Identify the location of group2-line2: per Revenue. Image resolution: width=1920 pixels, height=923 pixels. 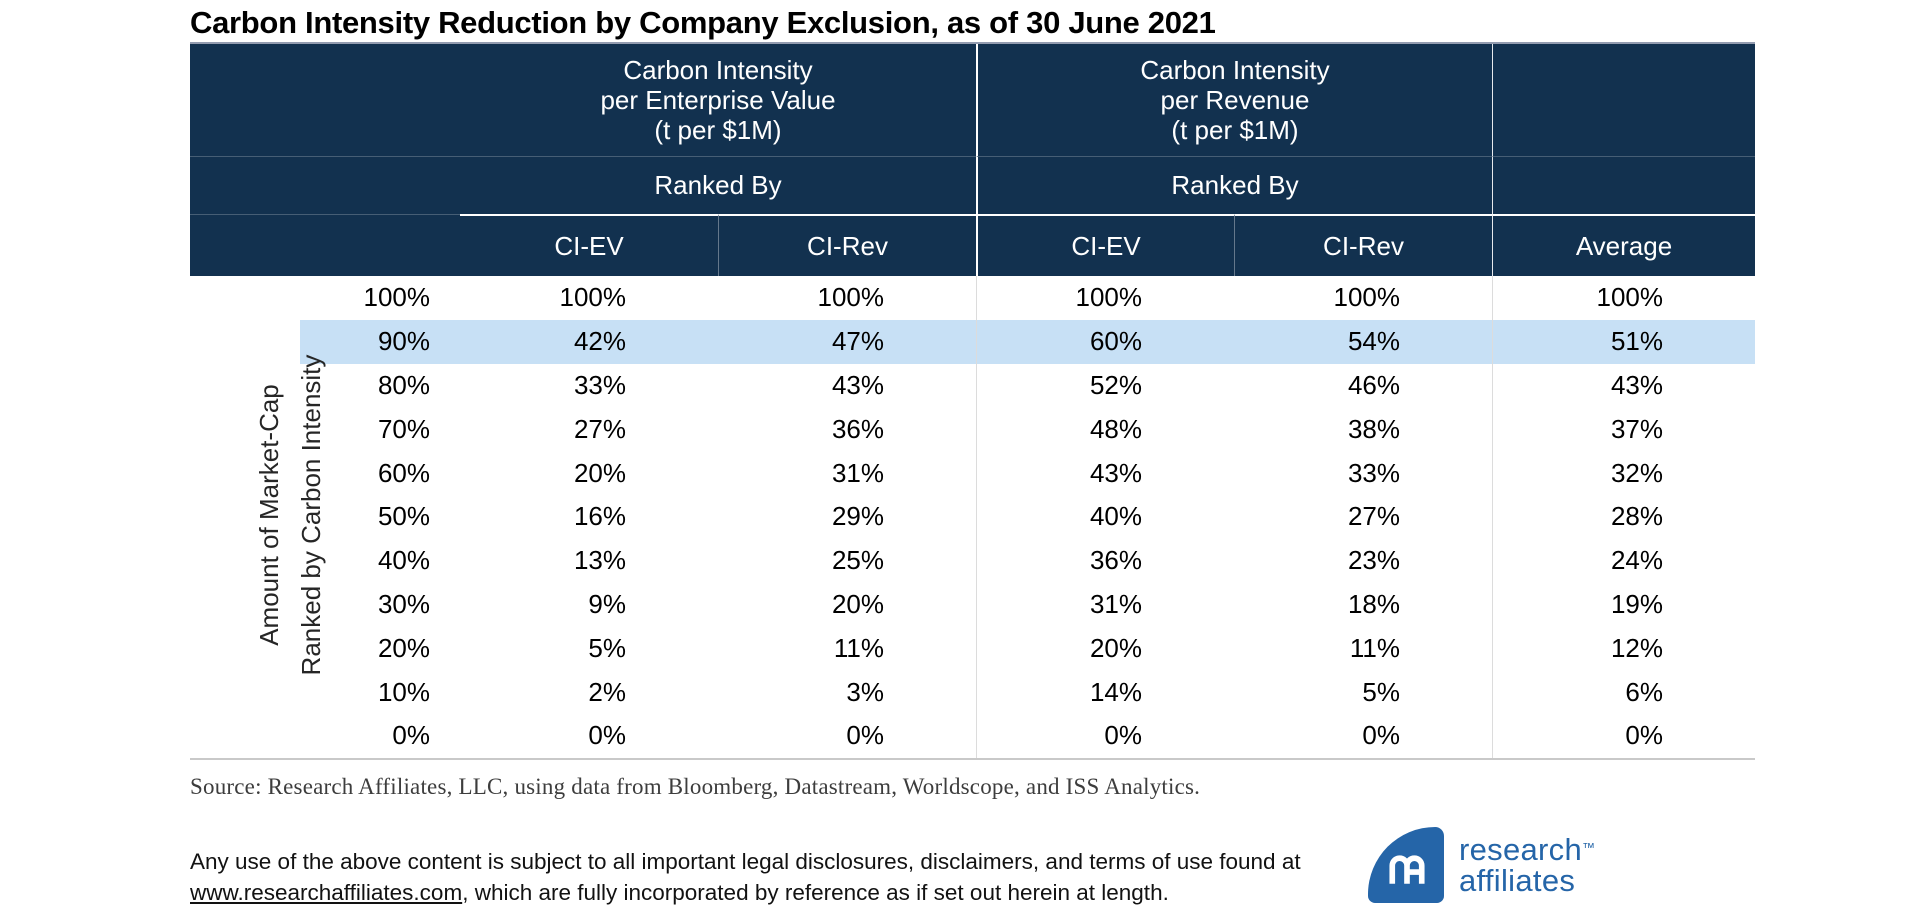
(1235, 100).